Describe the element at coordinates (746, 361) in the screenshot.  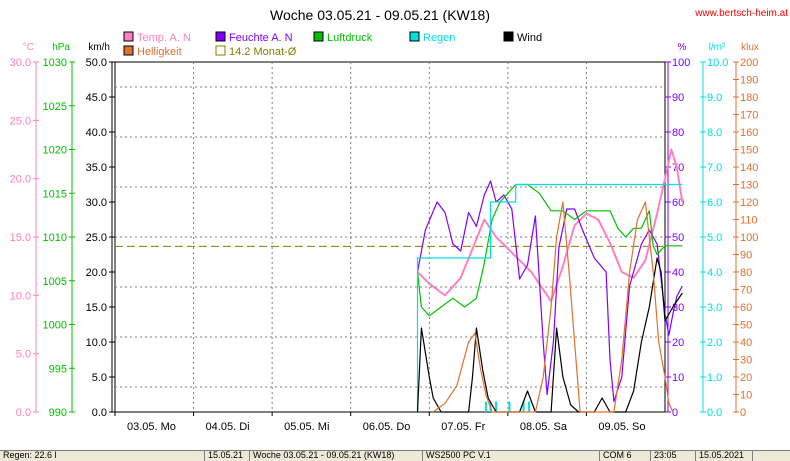
I see `light-axis-tick-label: 30` at that location.